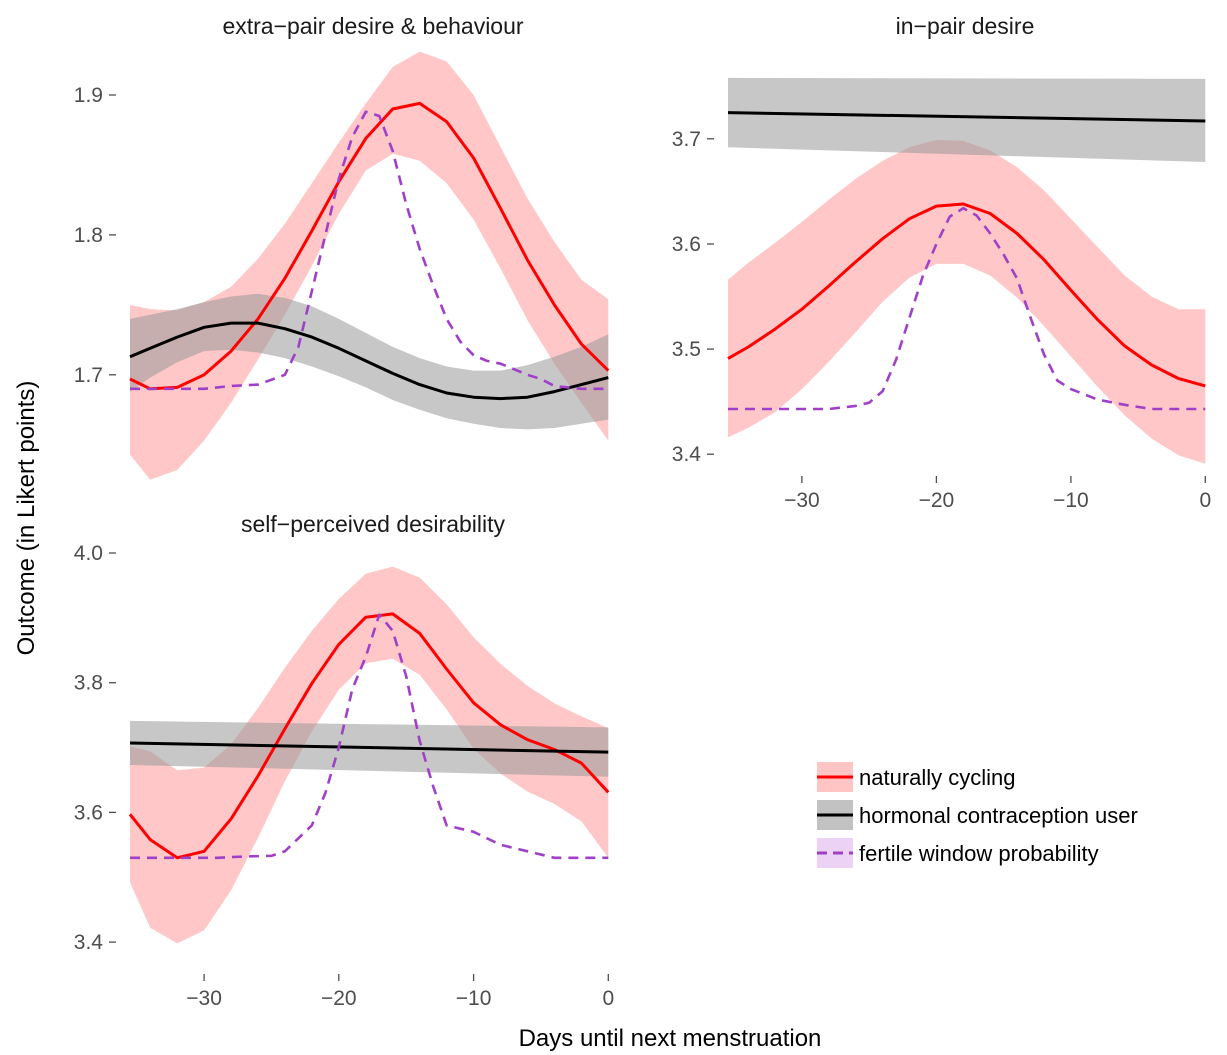  Describe the element at coordinates (373, 524) in the screenshot. I see `panel-title: self−perceived desirability` at that location.